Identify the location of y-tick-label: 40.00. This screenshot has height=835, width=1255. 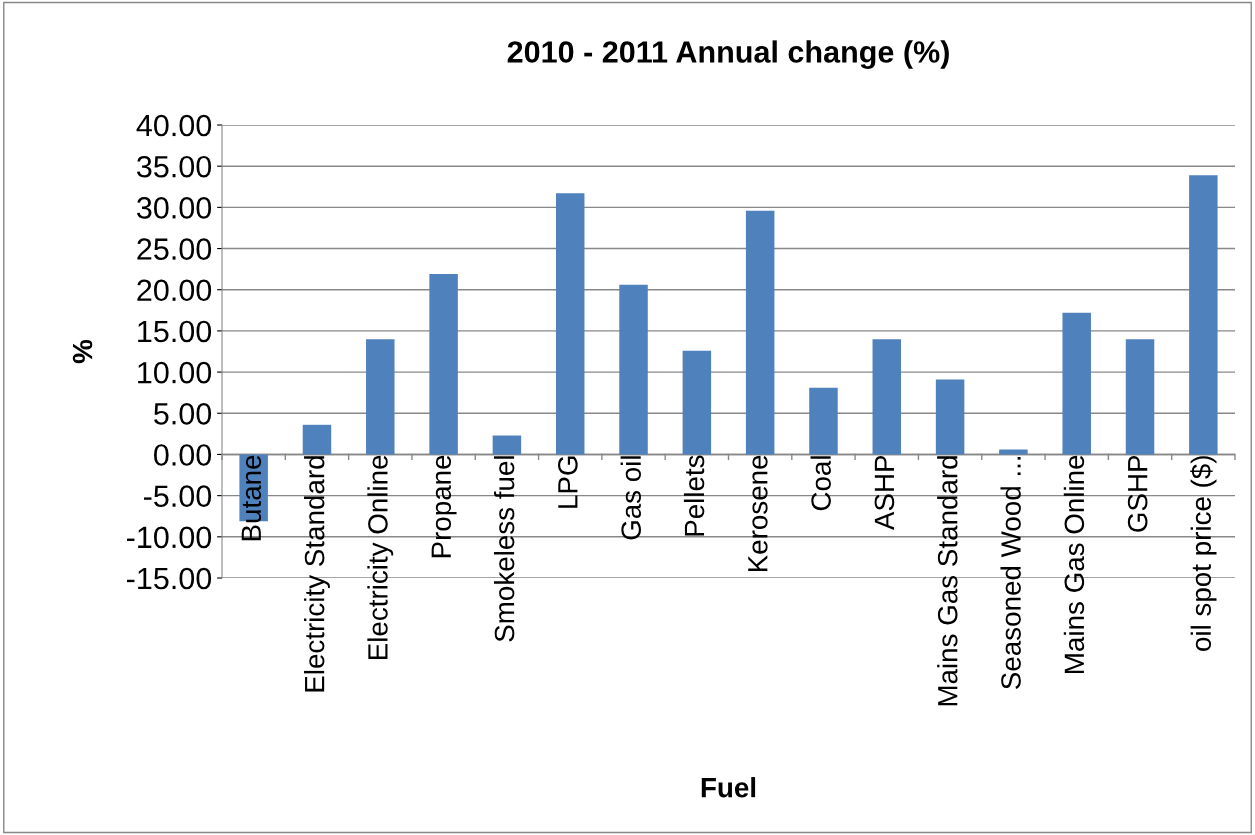
(174, 125).